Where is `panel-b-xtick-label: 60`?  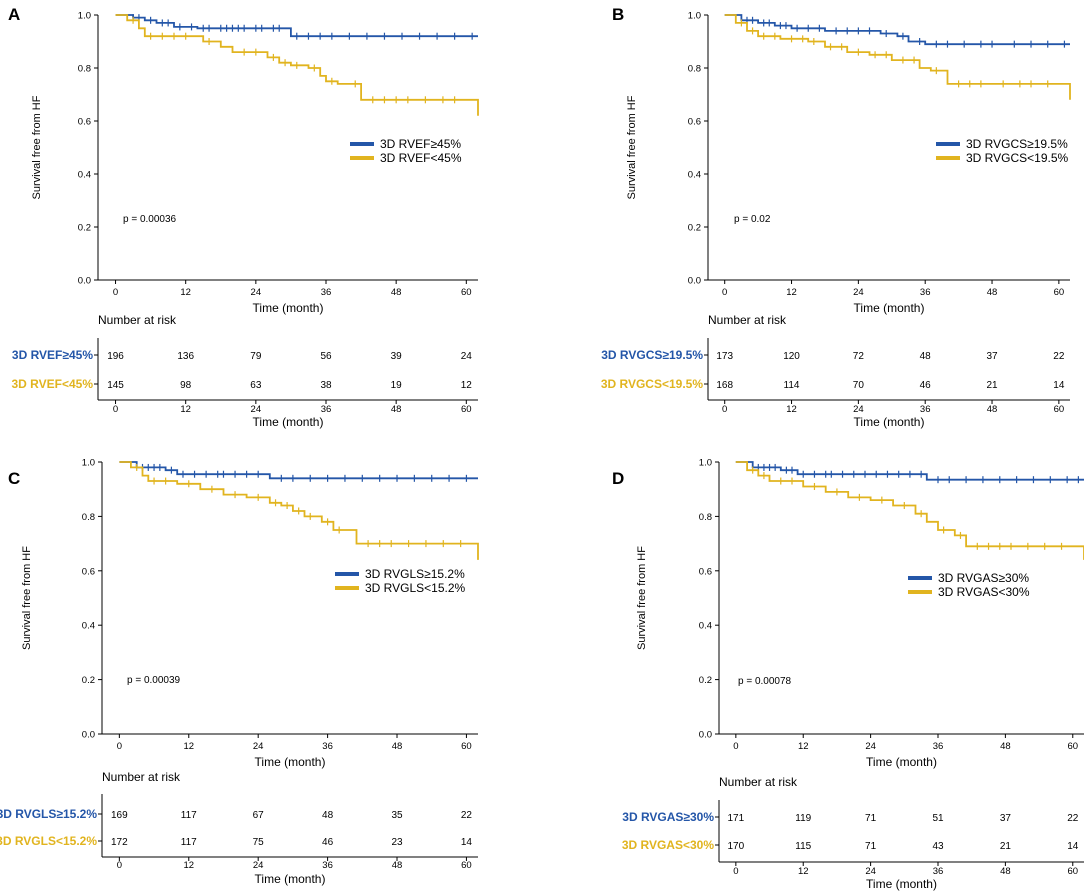
panel-b-xtick-label: 60 is located at coordinates (1059, 292).